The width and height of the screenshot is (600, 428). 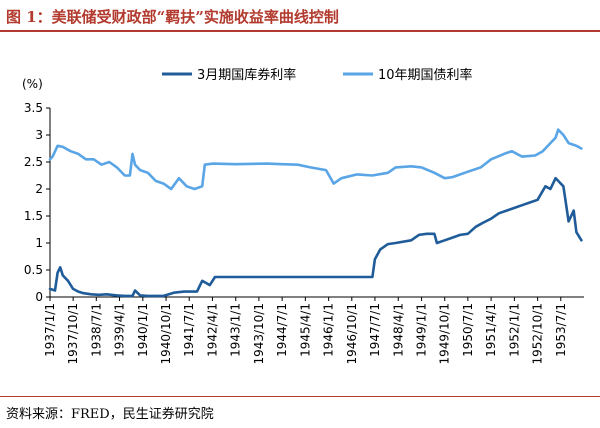 What do you see at coordinates (259, 334) in the screenshot?
I see `x-tick-label: 1943/10/1` at bounding box center [259, 334].